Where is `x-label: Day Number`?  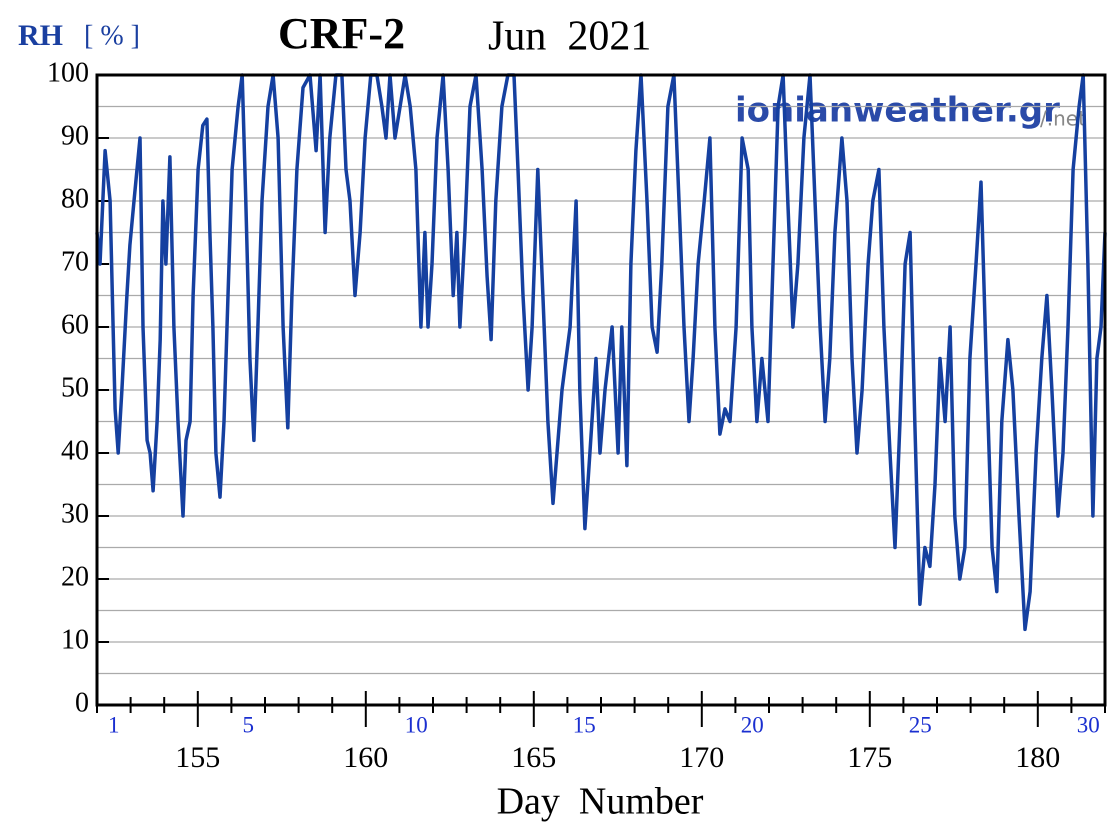
x-label: Day Number is located at coordinates (600, 802).